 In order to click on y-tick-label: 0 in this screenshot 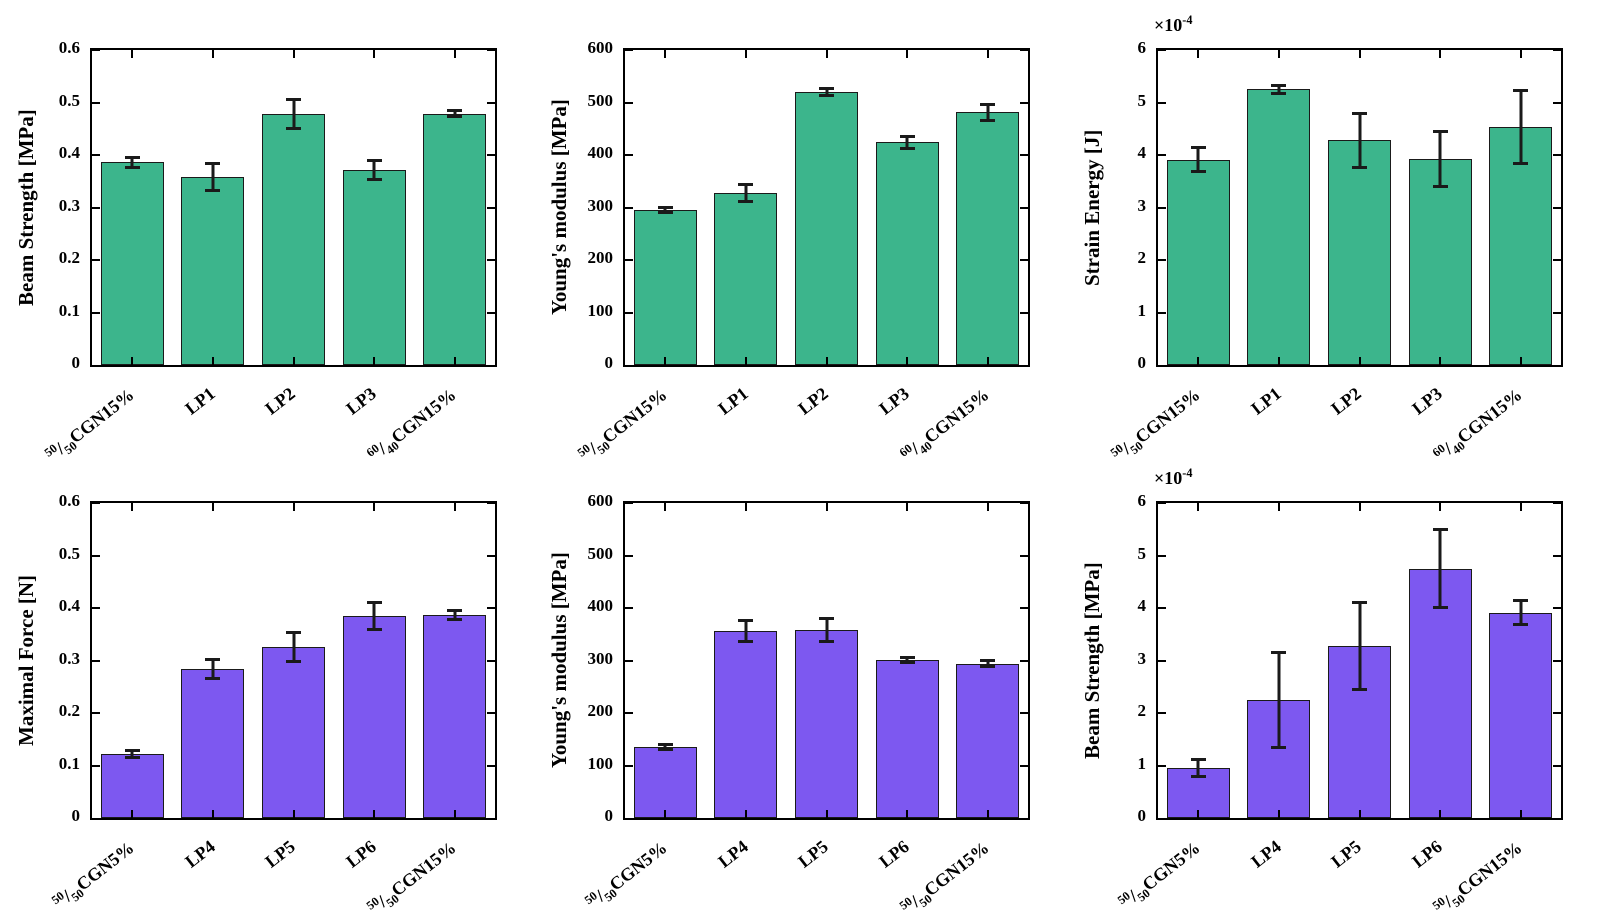, I will do `click(1142, 362)`.